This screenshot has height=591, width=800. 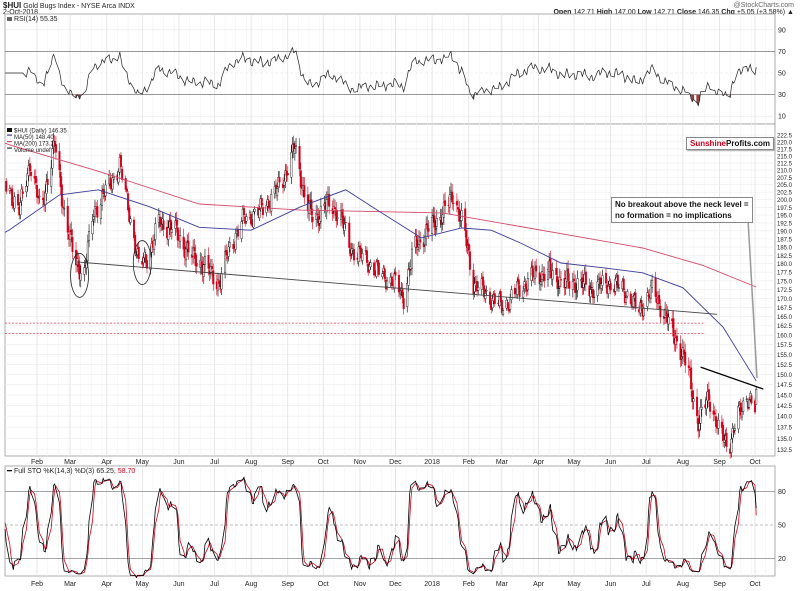 What do you see at coordinates (730, 143) in the screenshot?
I see `logo: SunshineProfits.com` at bounding box center [730, 143].